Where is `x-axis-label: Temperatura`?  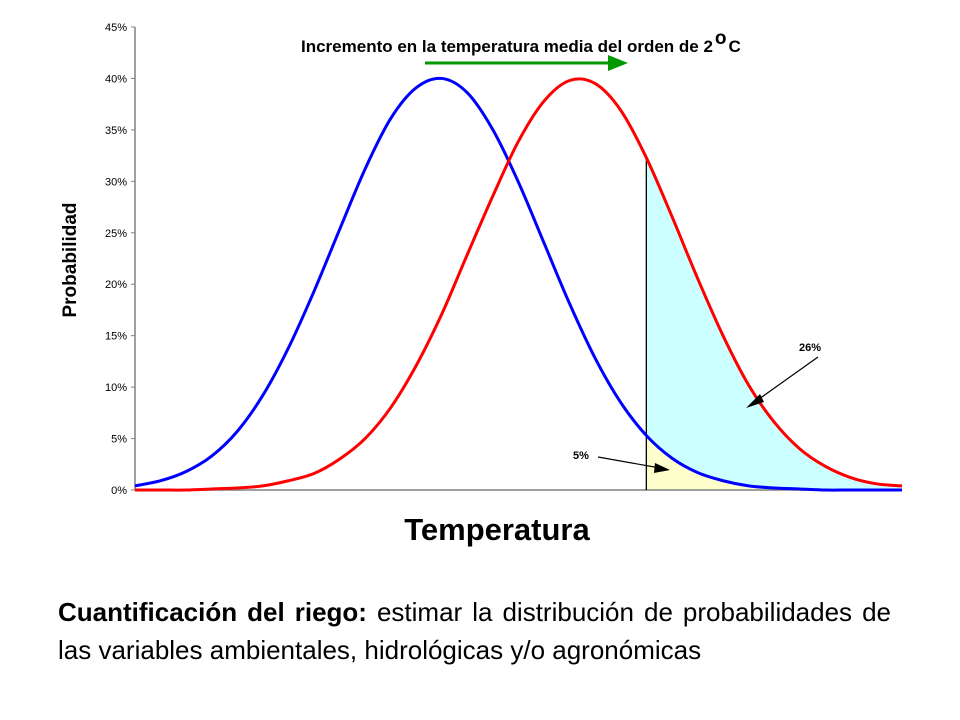
x-axis-label: Temperatura is located at coordinates (497, 529).